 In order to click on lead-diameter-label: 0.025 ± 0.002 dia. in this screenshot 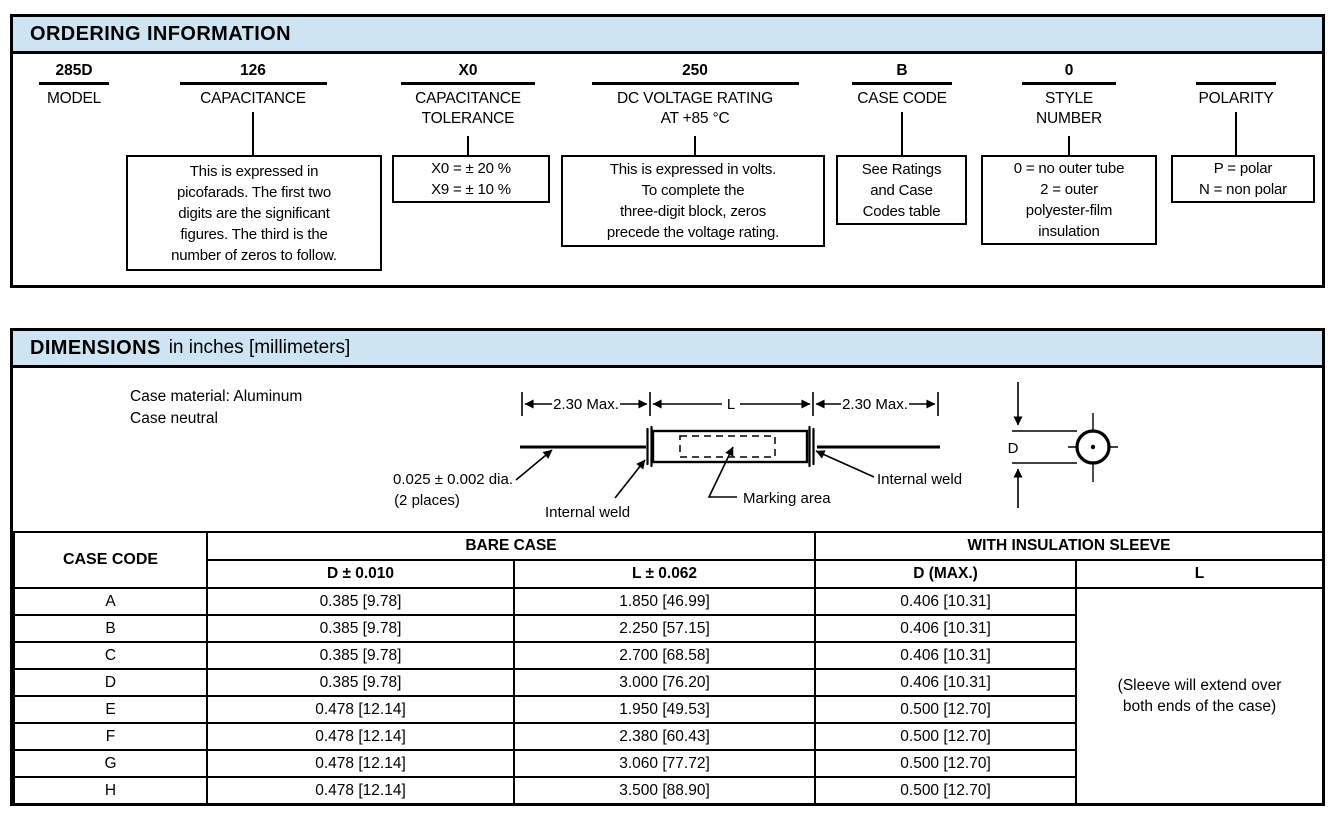, I will do `click(453, 479)`.